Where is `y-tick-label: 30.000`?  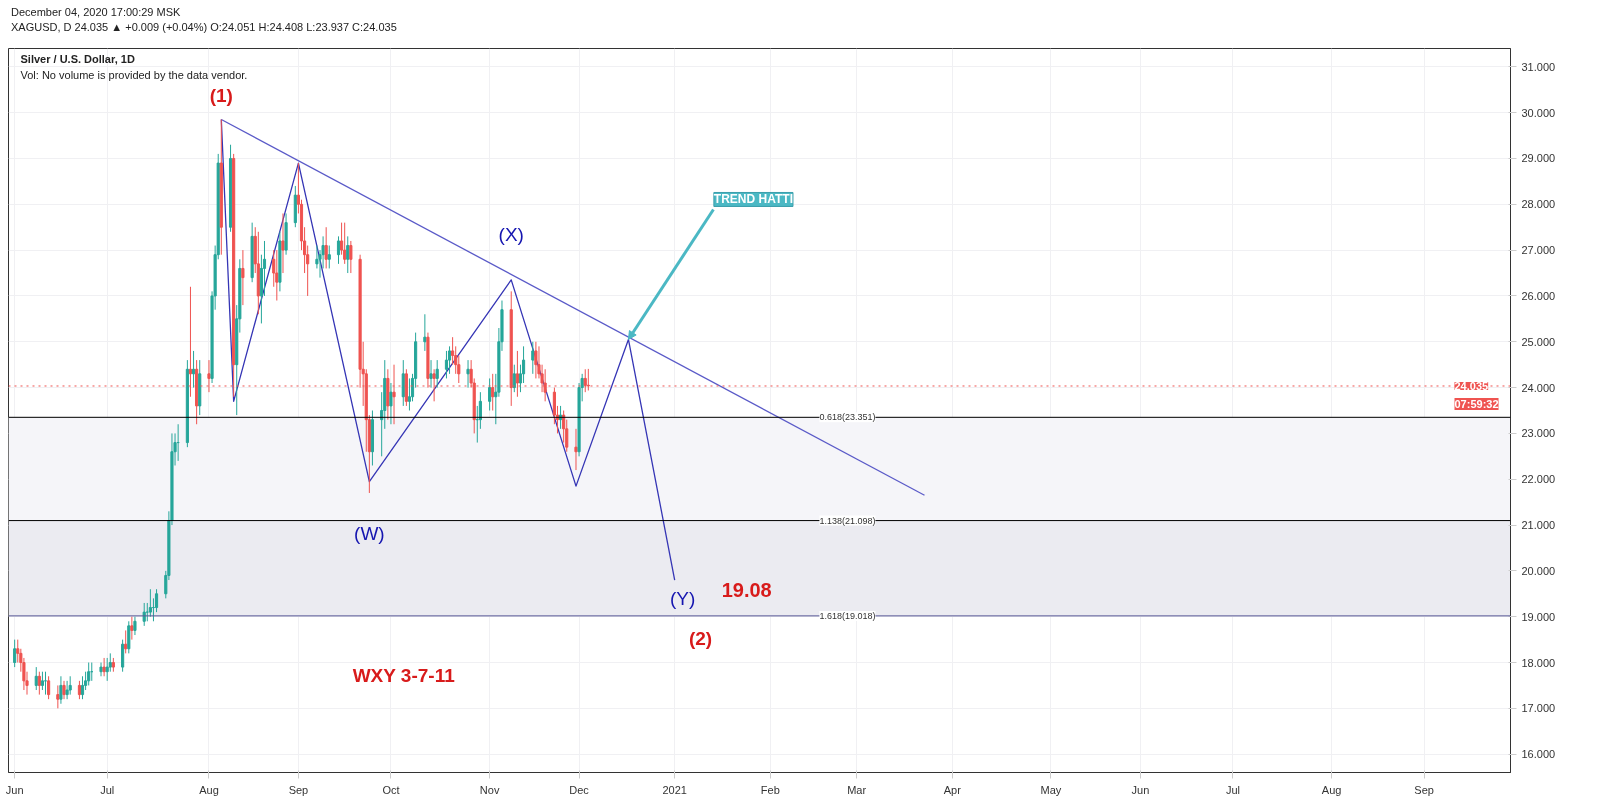
y-tick-label: 30.000 is located at coordinates (1538, 112).